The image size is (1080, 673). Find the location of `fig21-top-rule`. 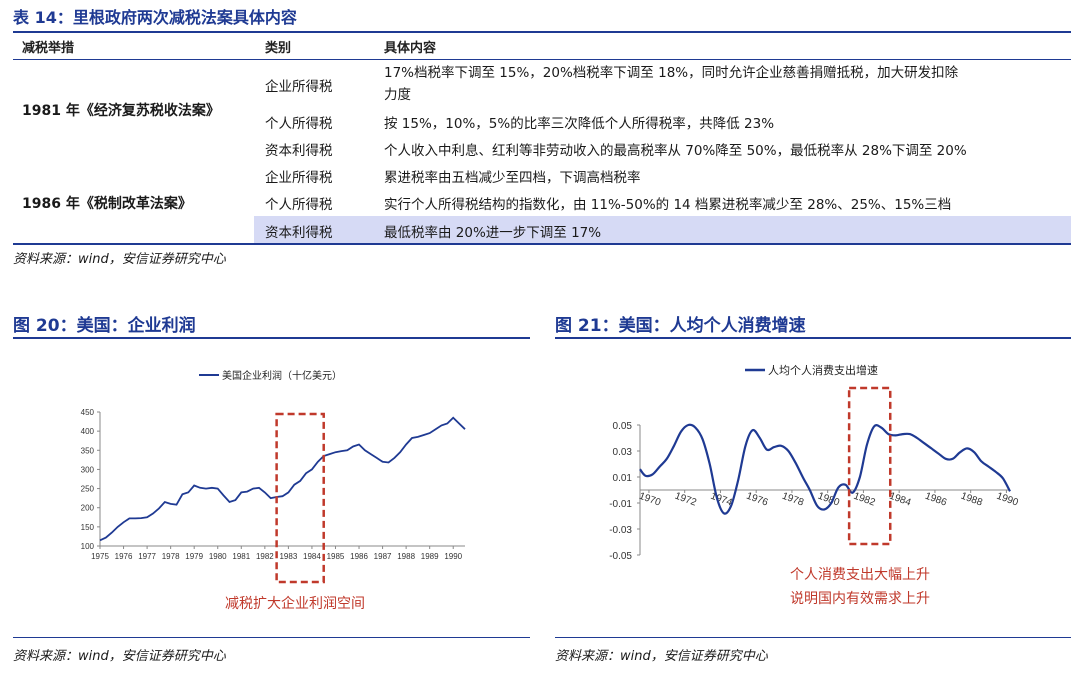

fig21-top-rule is located at coordinates (813, 338).